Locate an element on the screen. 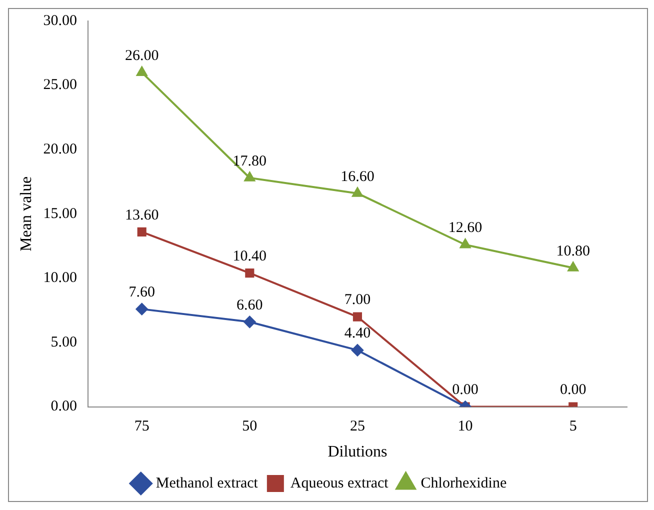 This screenshot has height=510, width=654. x-axis-title: Dilutions is located at coordinates (358, 452).